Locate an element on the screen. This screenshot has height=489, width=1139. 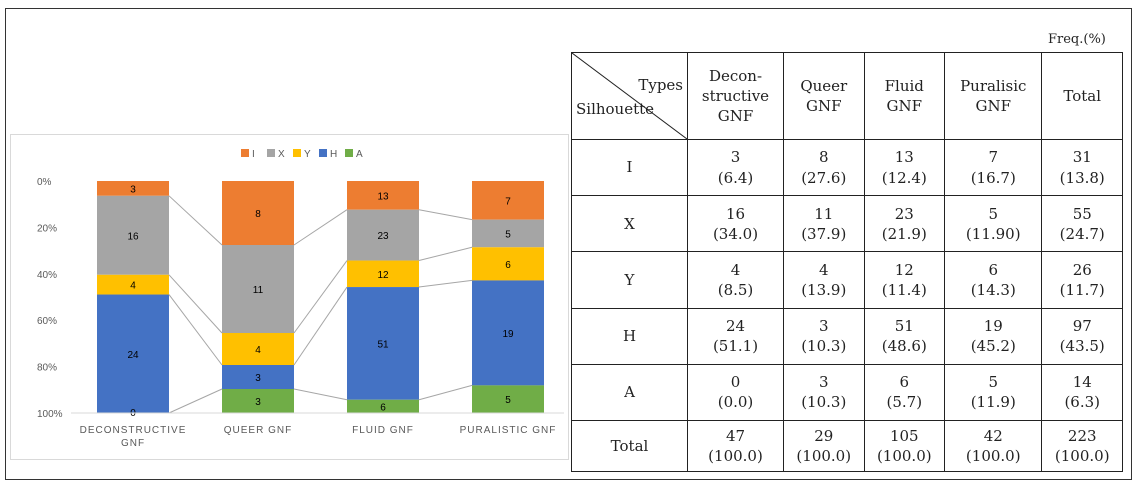
legend-label: H is located at coordinates (333, 154).